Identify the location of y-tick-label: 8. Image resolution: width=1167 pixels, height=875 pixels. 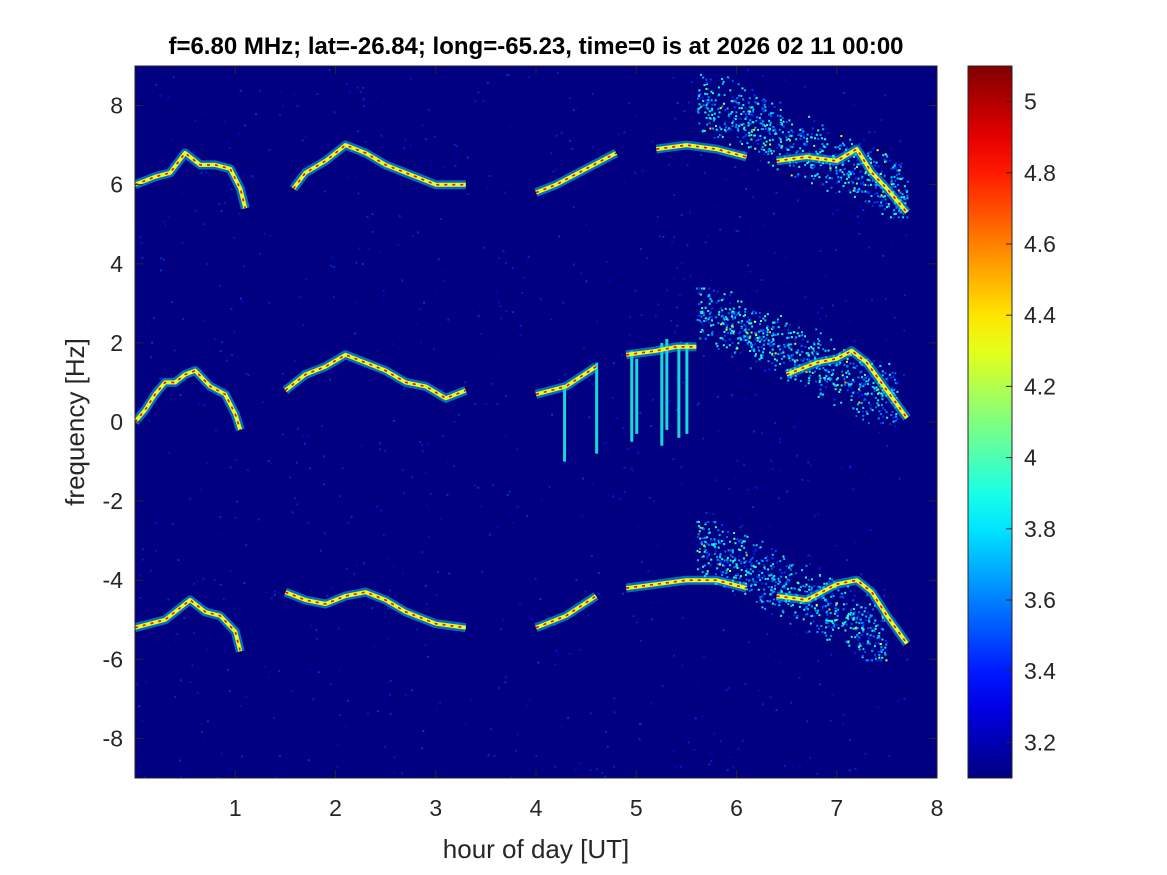
(116, 106).